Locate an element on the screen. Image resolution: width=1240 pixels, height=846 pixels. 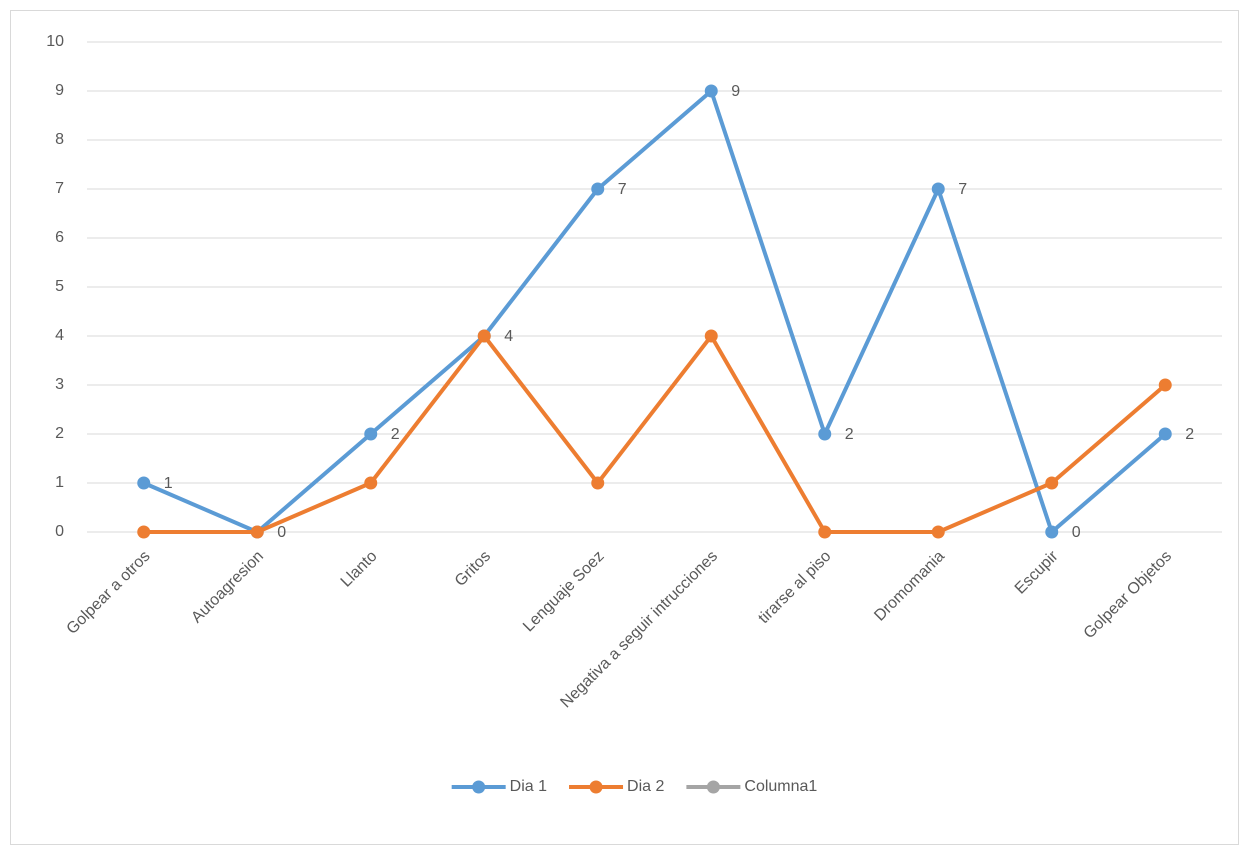
y-tick-label: 6 is located at coordinates (59, 237).